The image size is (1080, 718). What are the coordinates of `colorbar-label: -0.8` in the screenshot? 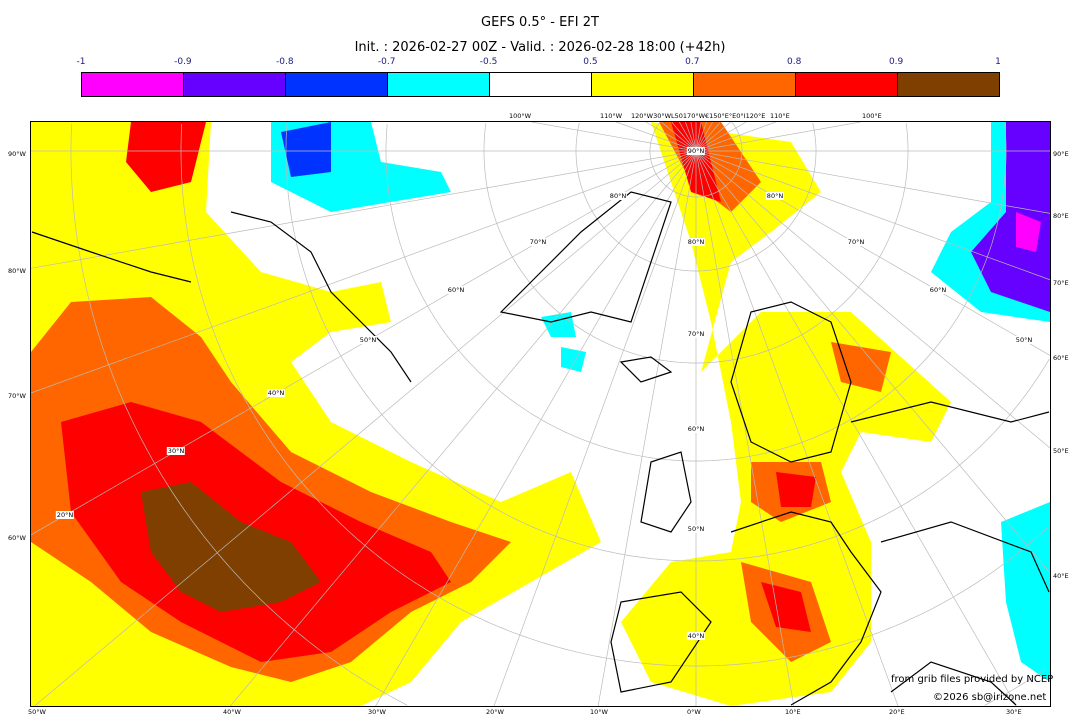 It's located at (284, 62).